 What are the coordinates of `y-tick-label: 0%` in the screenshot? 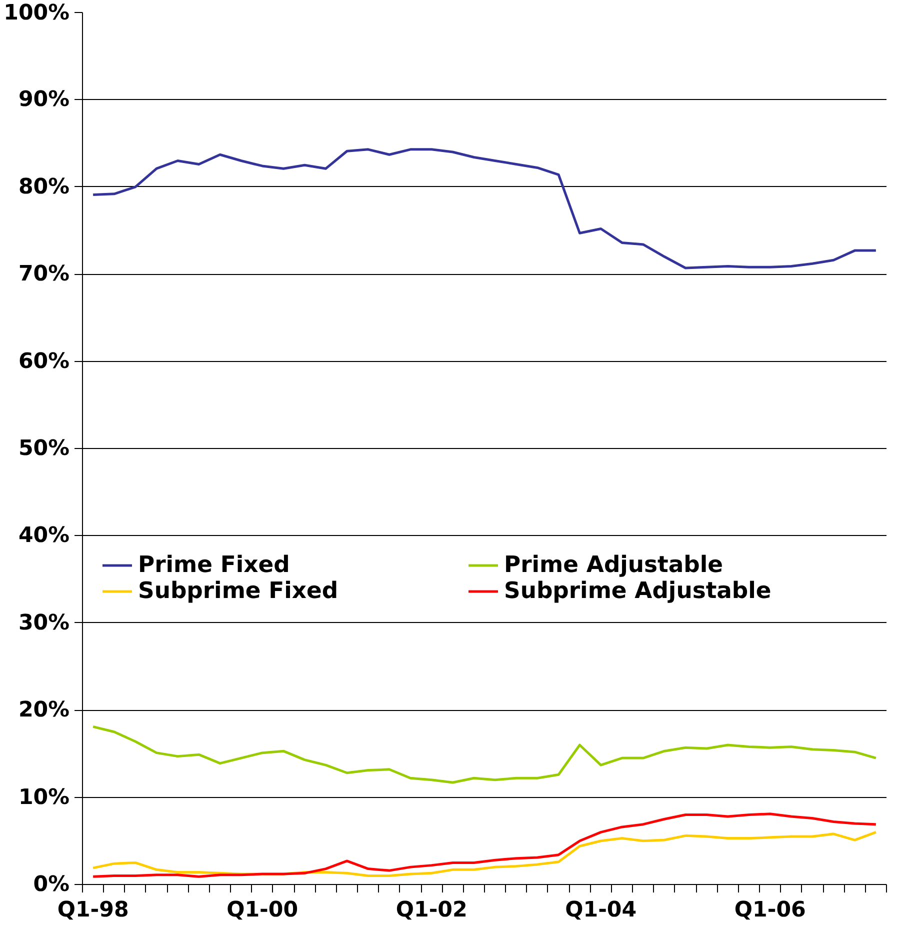 It's located at (51, 884).